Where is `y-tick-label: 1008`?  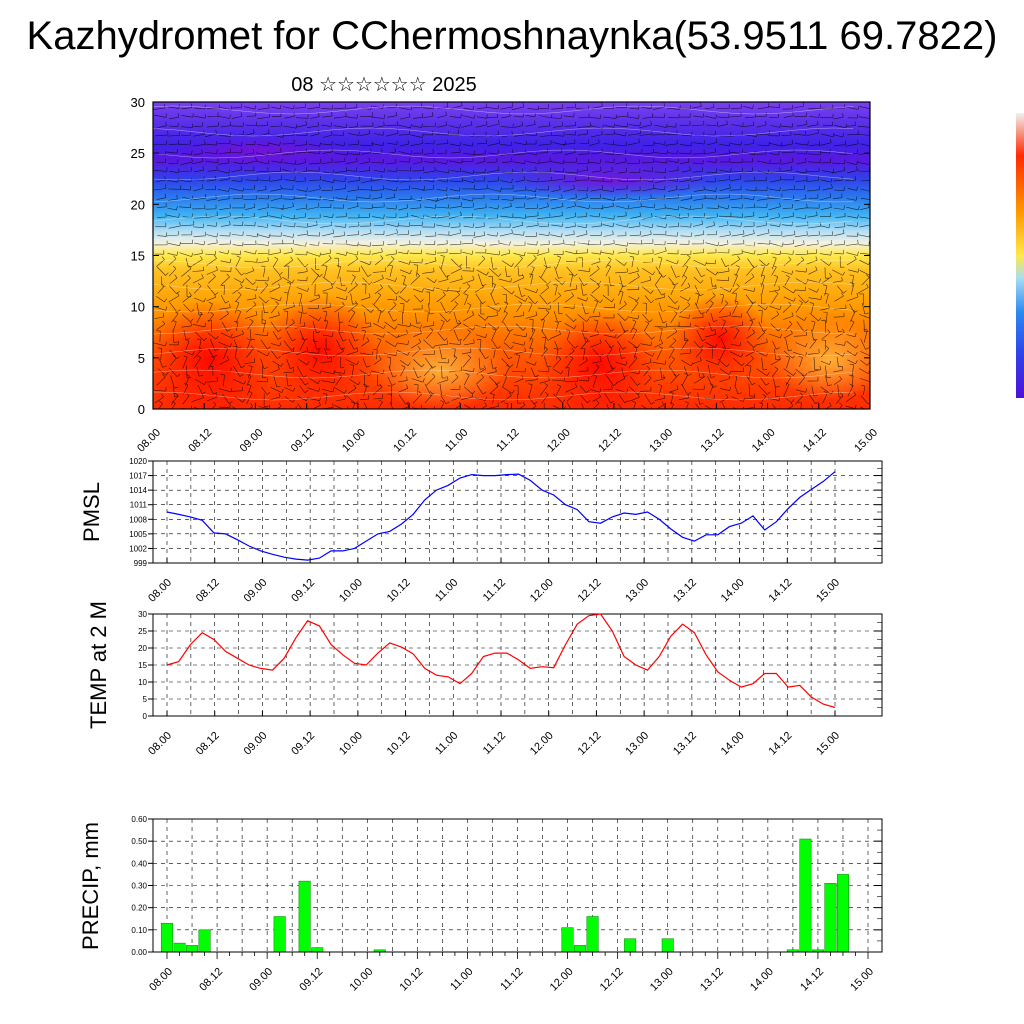 y-tick-label: 1008 is located at coordinates (138, 519).